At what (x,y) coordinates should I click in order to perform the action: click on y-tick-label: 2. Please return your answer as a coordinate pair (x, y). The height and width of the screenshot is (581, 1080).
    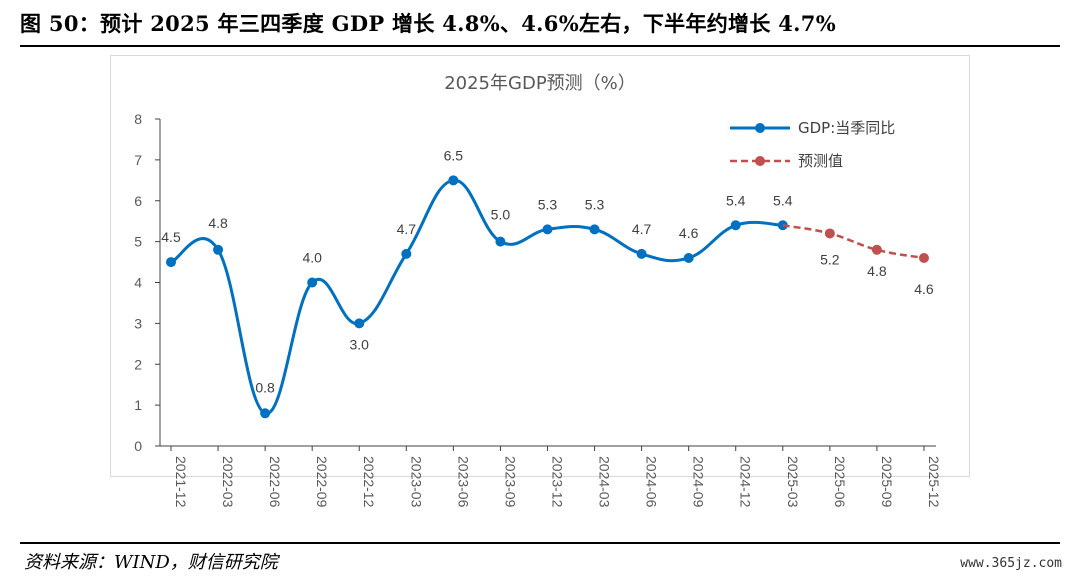
    Looking at the image, I should click on (138, 364).